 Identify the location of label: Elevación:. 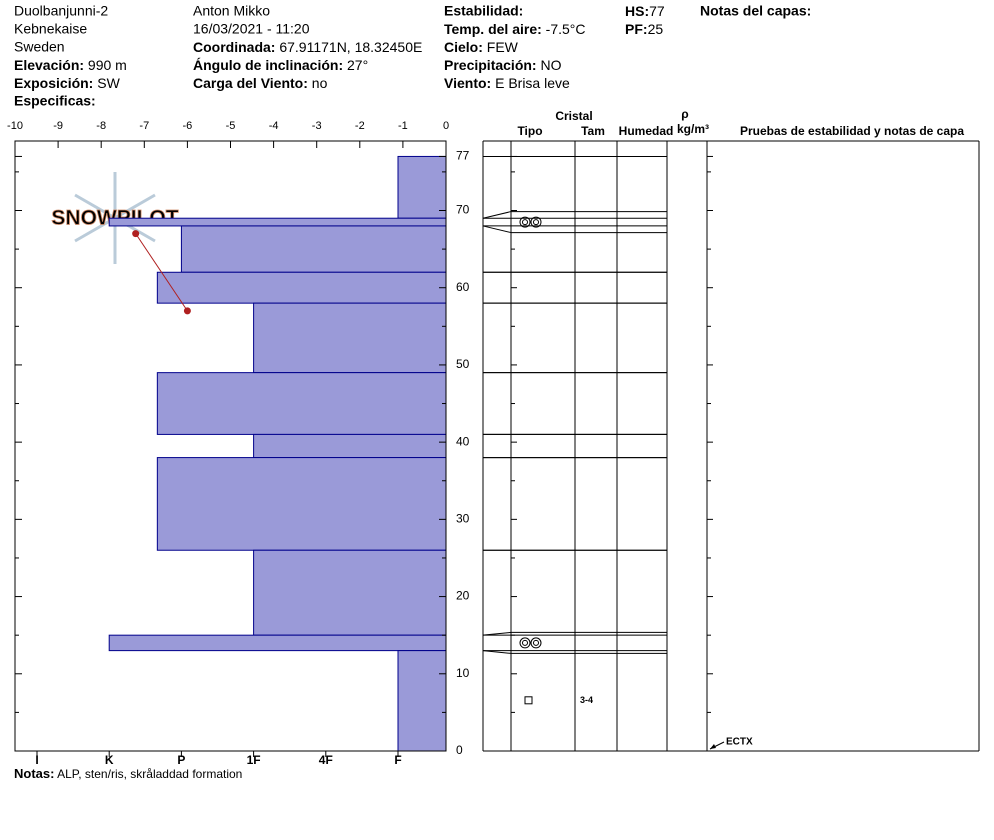
(49, 65).